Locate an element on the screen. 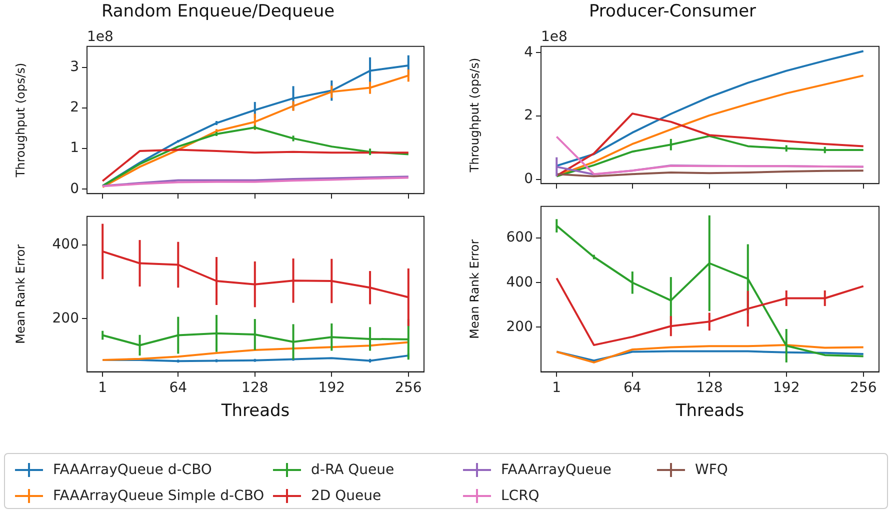 This screenshot has width=895, height=517. chart-title: Random Enqueue/Dequeue is located at coordinates (218, 12).